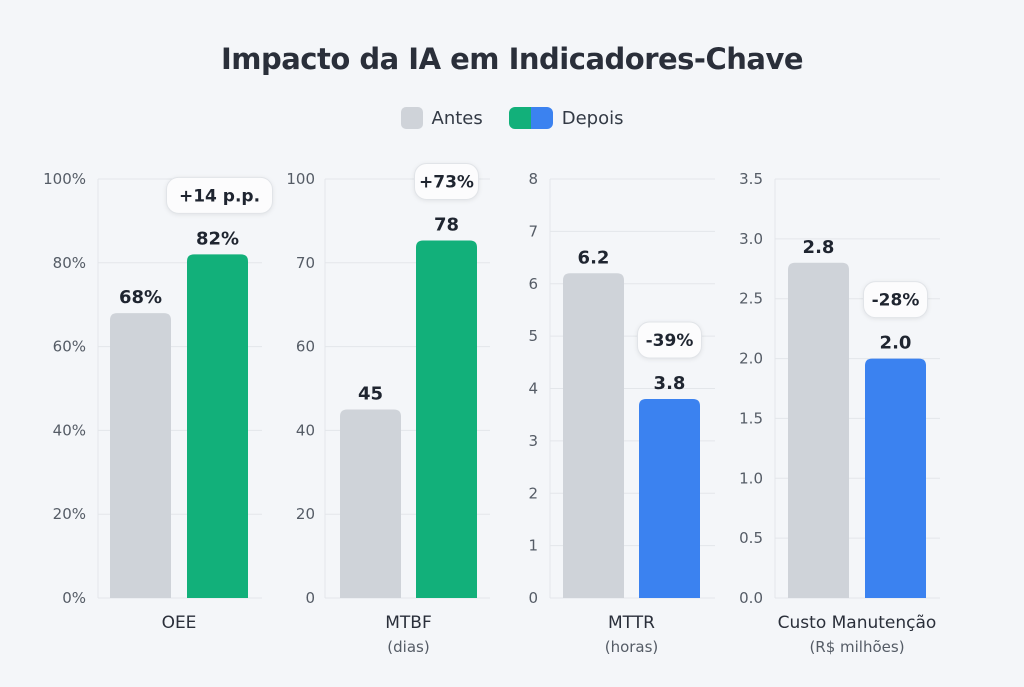  I want to click on x-category-unit: (R$ milhões), so click(856, 647).